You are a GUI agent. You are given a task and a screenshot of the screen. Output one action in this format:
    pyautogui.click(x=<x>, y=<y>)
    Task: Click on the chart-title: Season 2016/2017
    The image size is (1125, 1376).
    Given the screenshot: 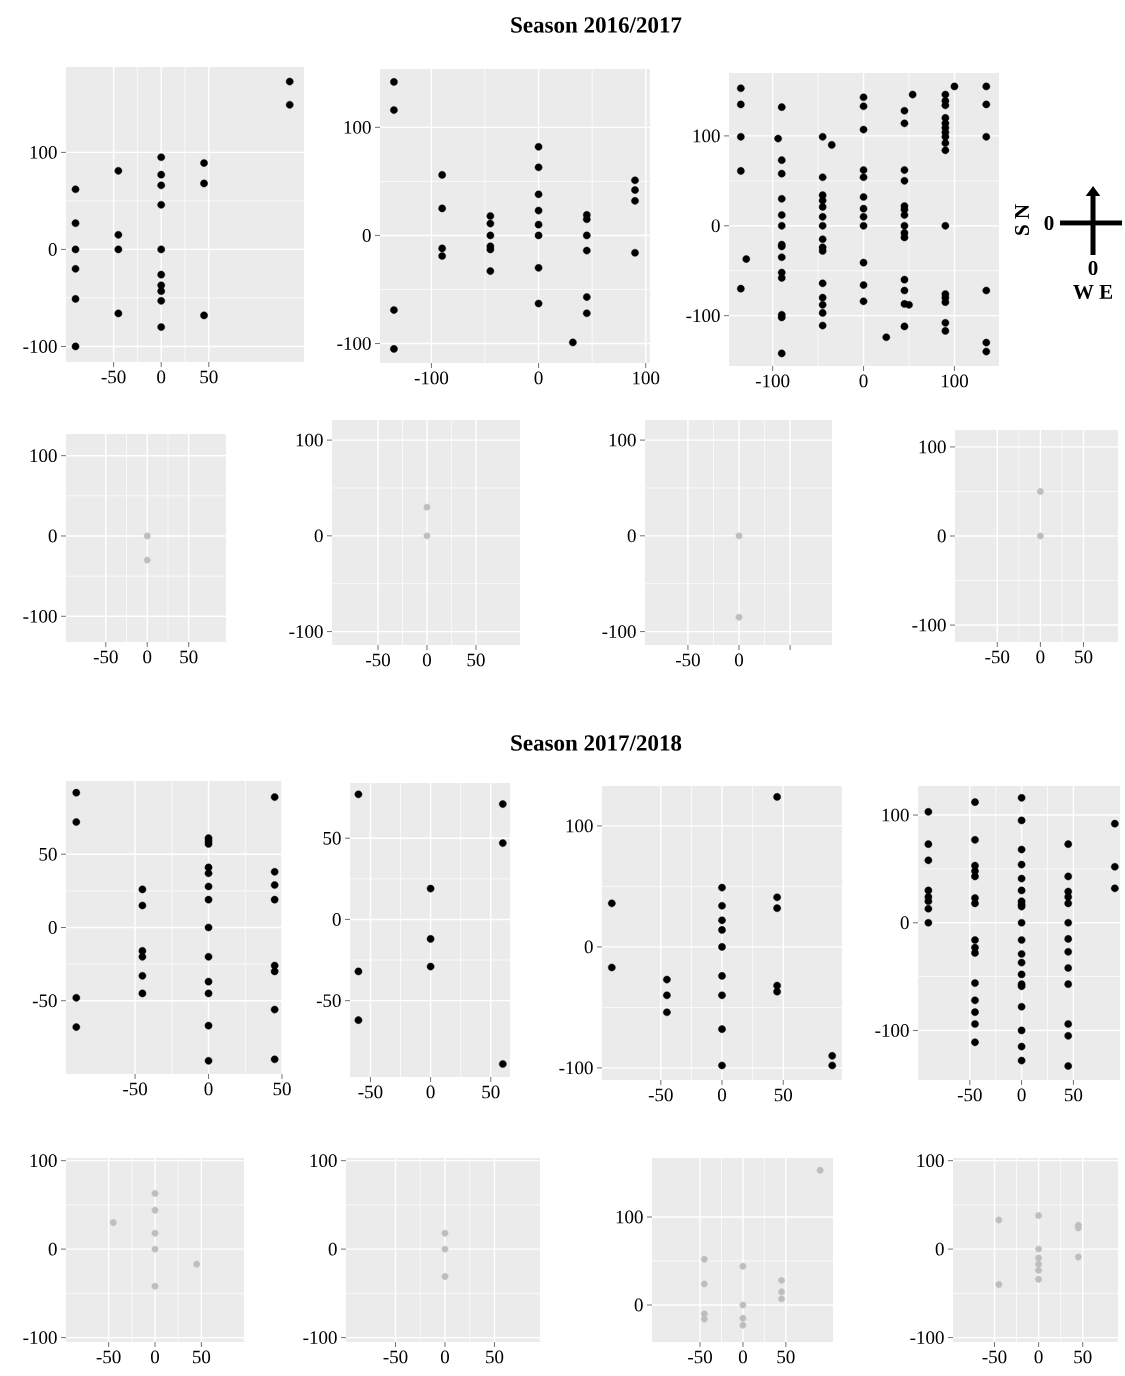 What is the action you would take?
    pyautogui.click(x=596, y=25)
    